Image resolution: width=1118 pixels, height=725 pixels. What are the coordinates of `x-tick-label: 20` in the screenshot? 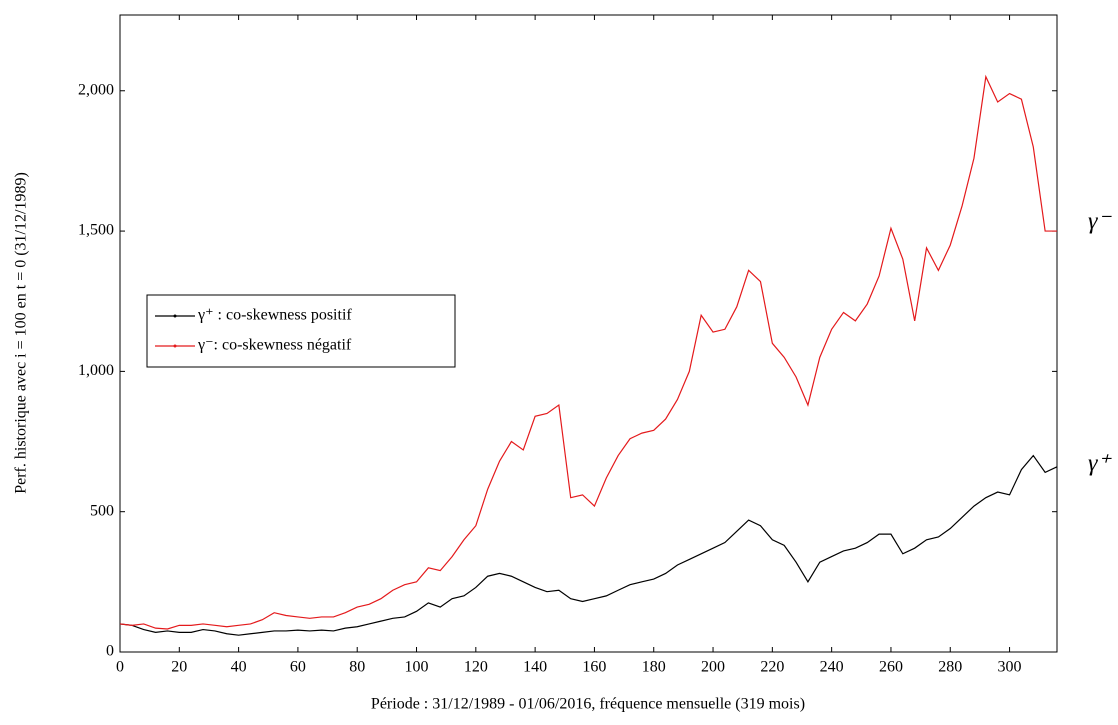 It's located at (179, 667).